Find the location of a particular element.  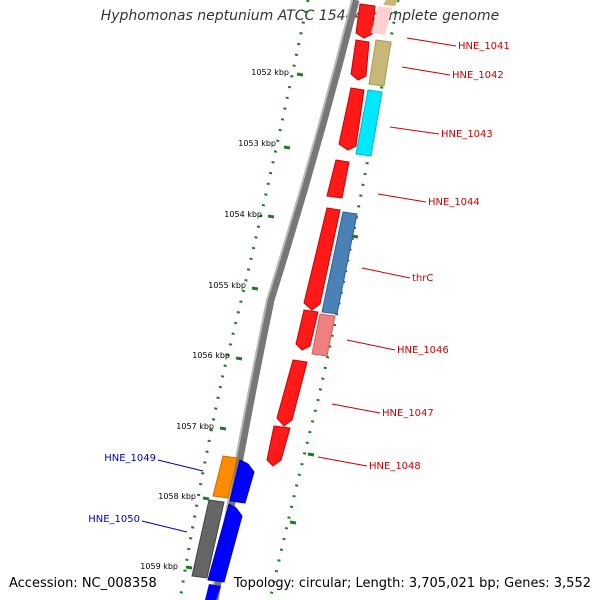

gene-label: HNE_1048 is located at coordinates (395, 466).